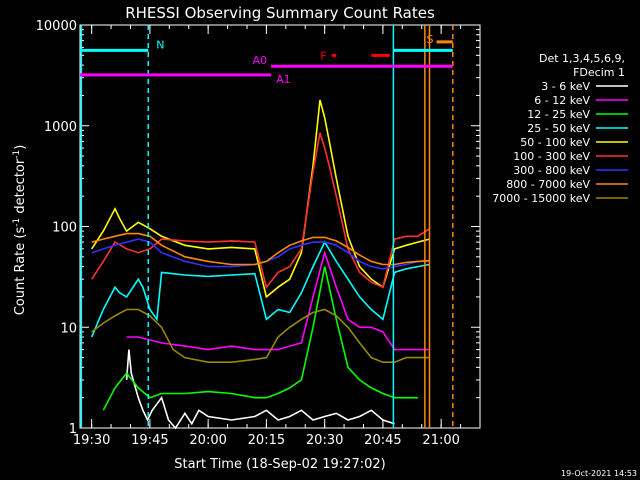 Image resolution: width=640 pixels, height=480 pixels. I want to click on y-tick-label: 1, so click(73, 429).